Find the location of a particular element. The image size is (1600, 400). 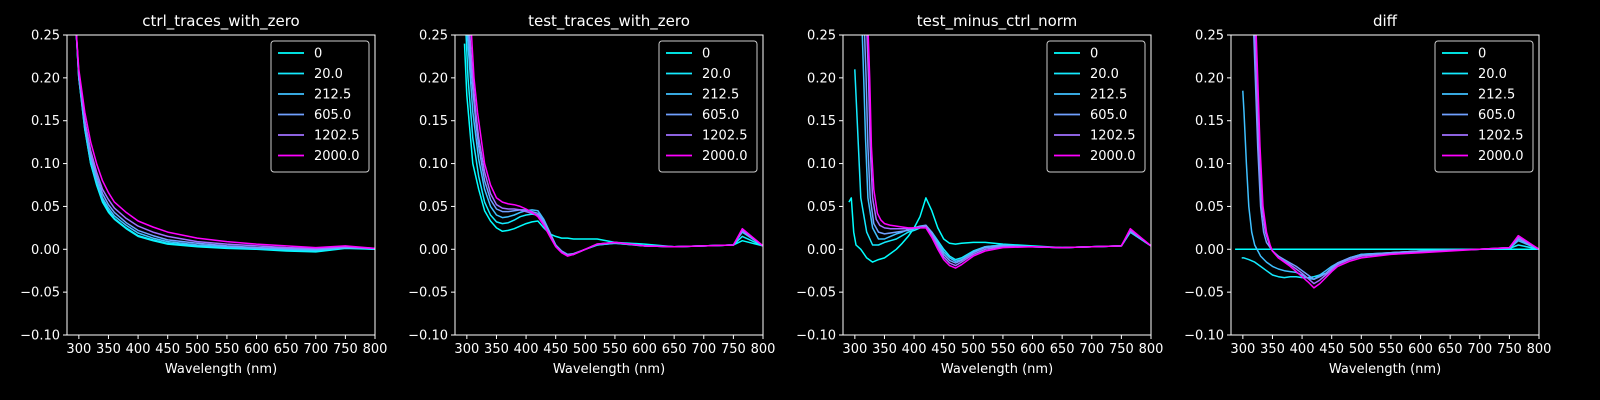

series-line-212.5 is located at coordinates (225, 143).